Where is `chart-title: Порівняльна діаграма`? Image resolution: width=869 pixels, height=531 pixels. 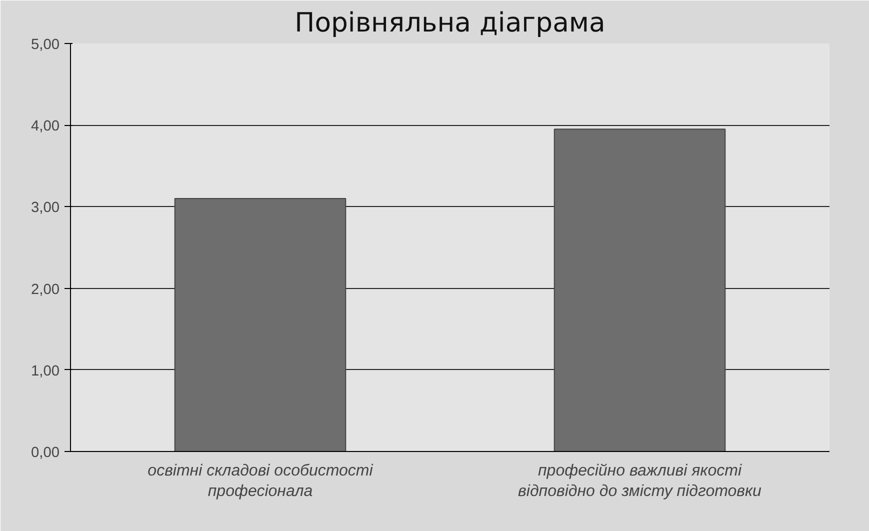 chart-title: Порівняльна діаграма is located at coordinates (450, 23).